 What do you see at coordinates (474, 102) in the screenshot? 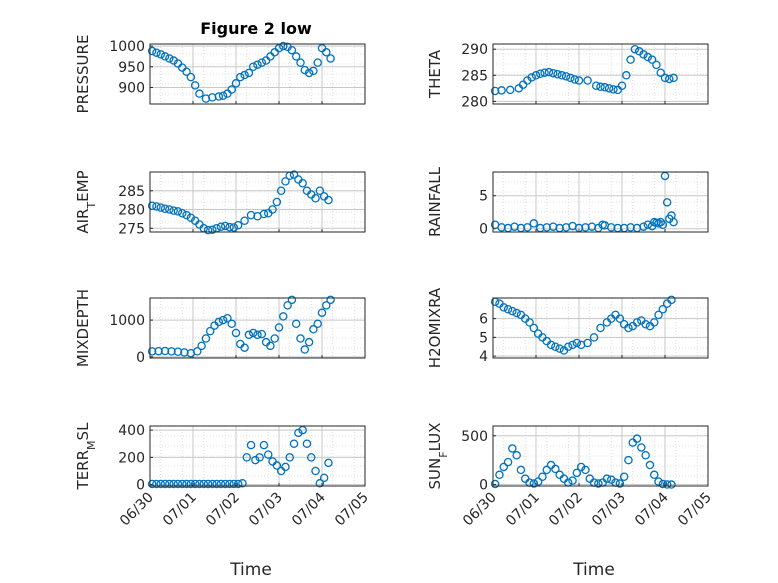
I see `y-tick-label: 280` at bounding box center [474, 102].